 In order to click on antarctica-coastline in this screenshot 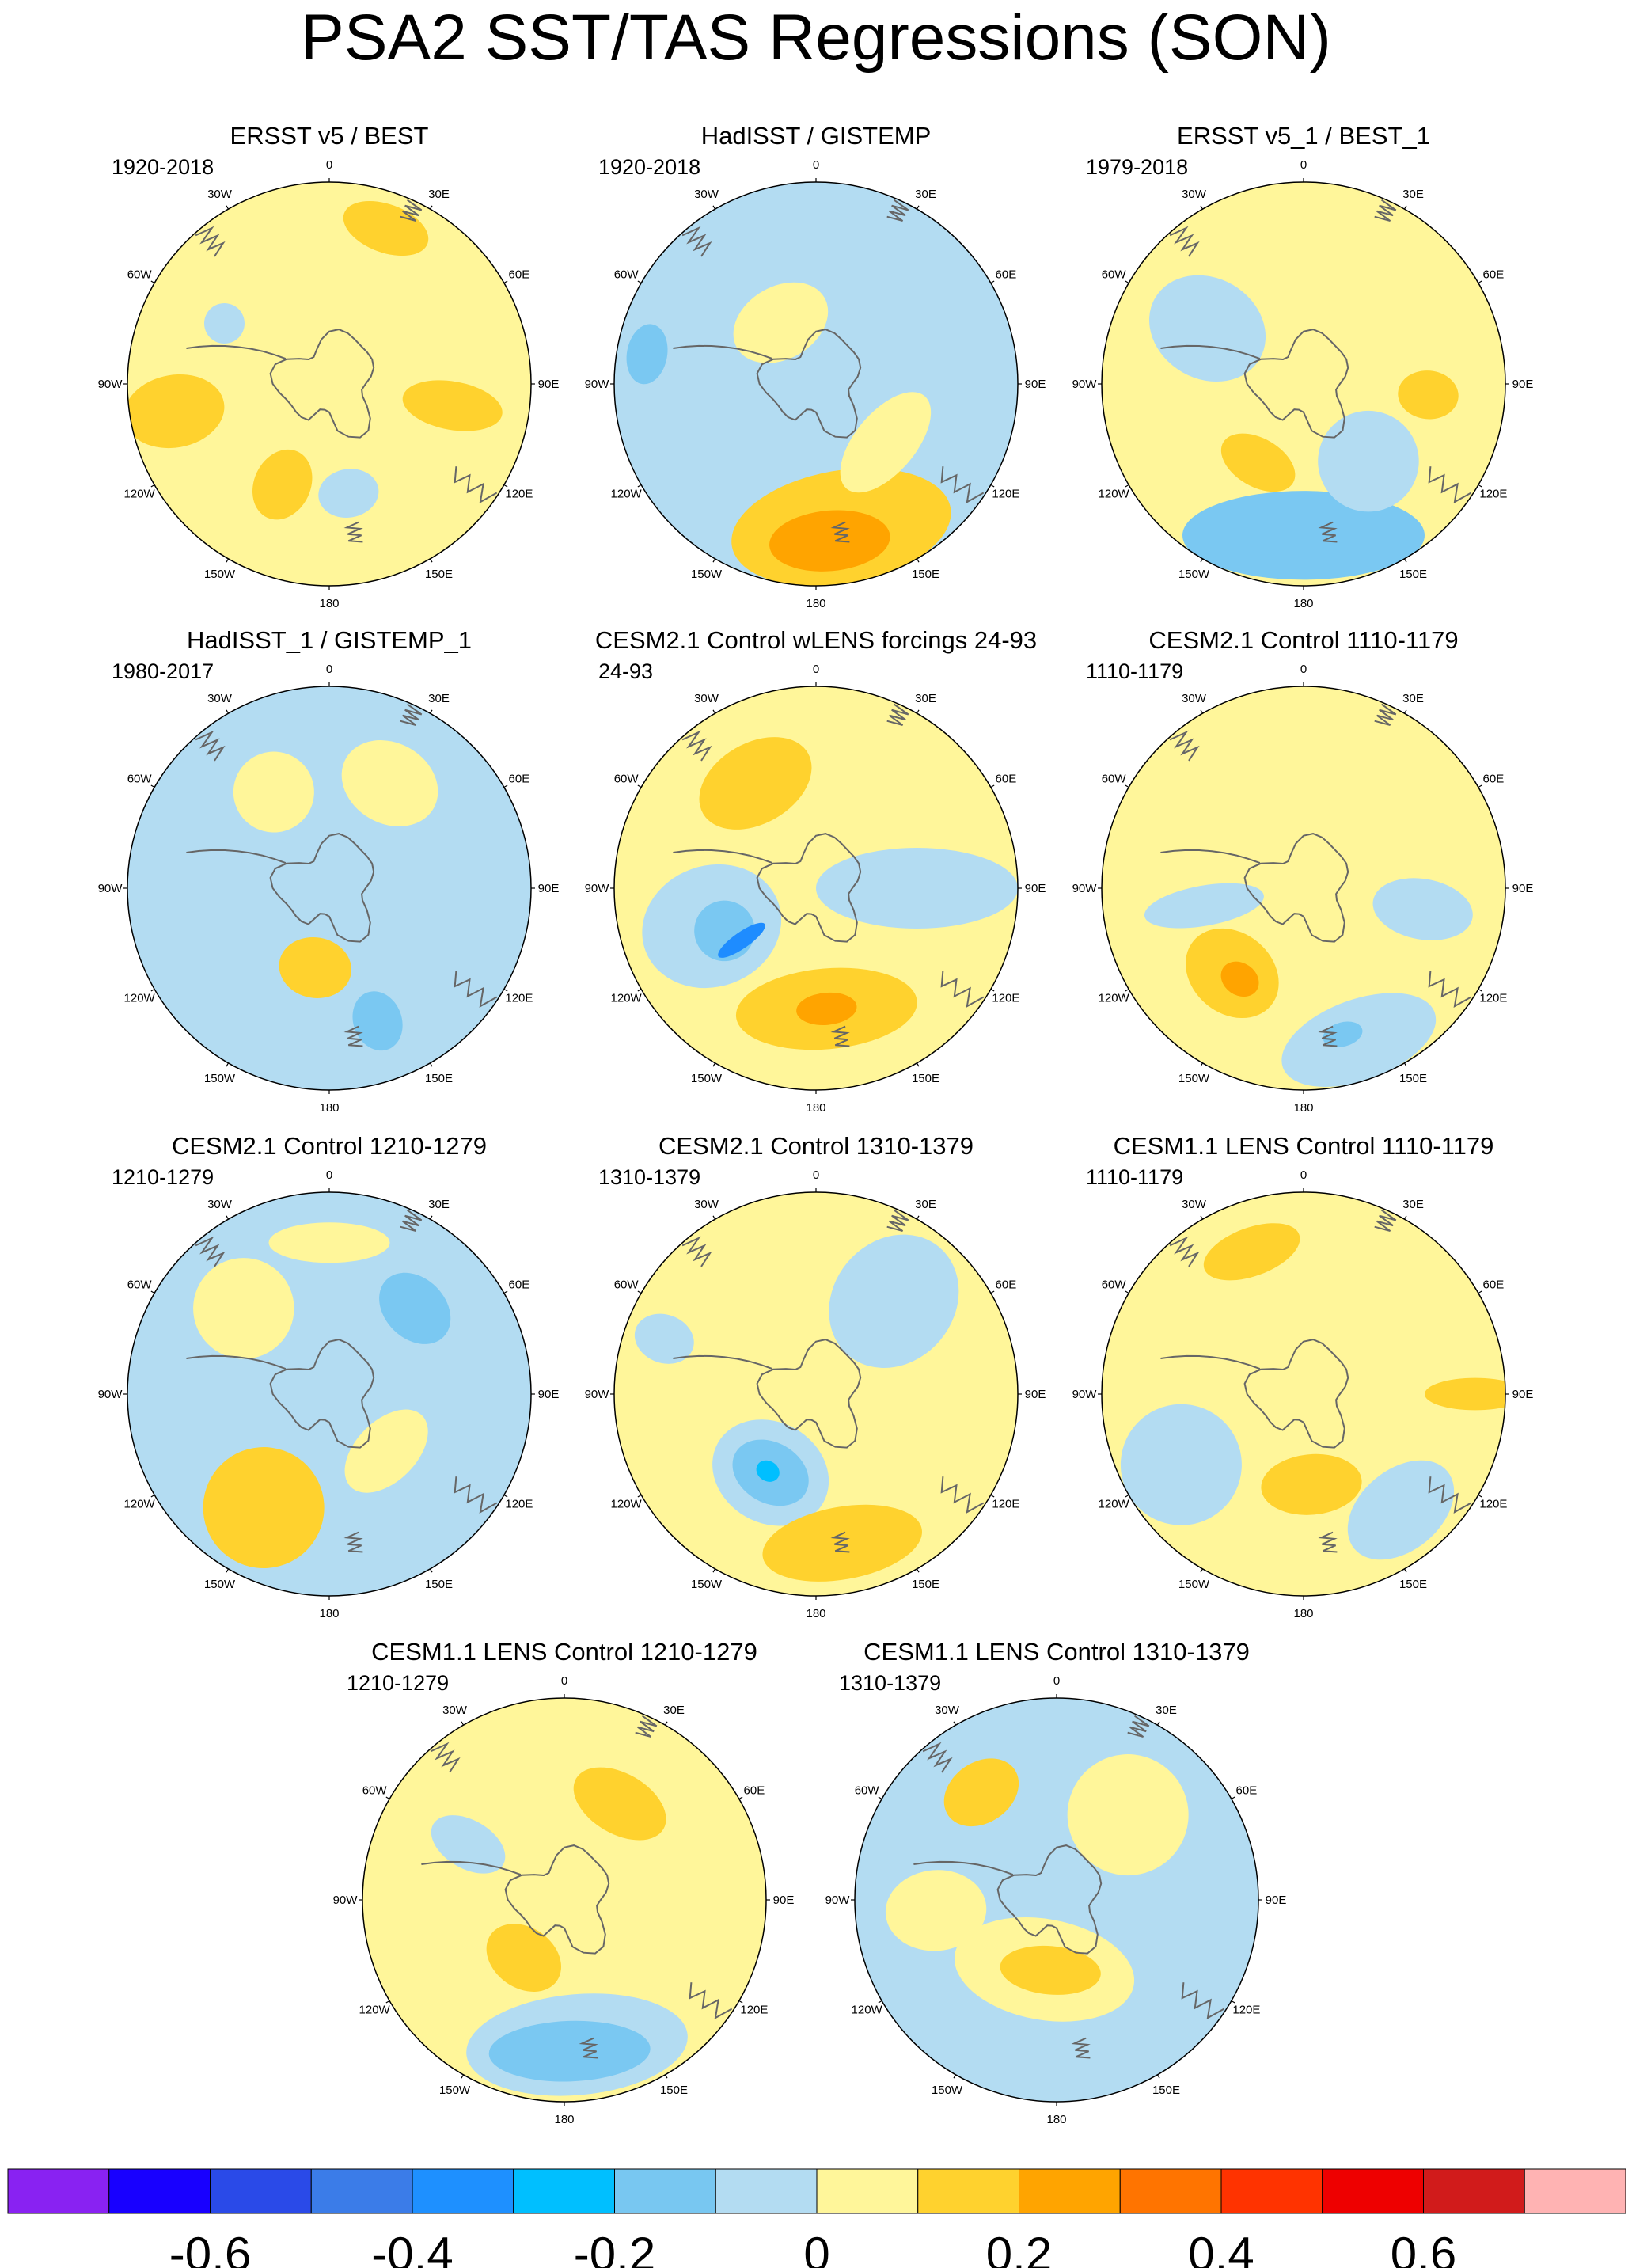, I will do `click(809, 888)`.